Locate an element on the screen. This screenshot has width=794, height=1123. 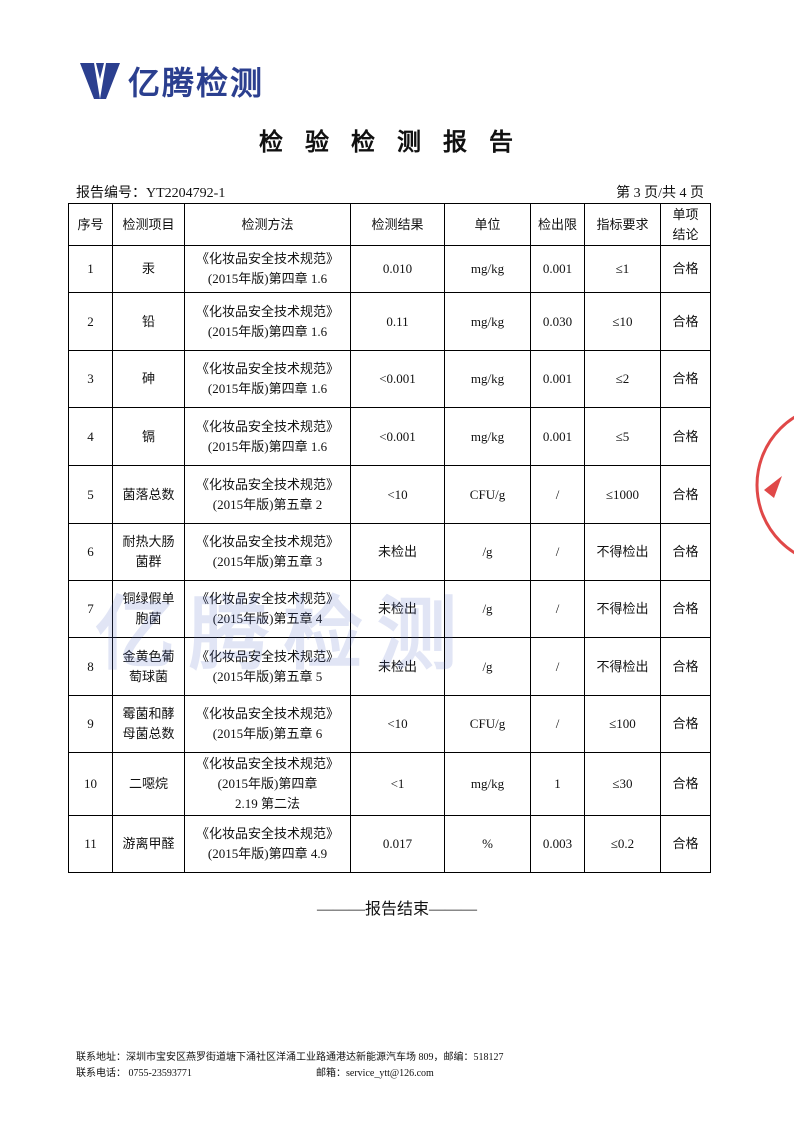
cell: 汞 is located at coordinates (148, 269).